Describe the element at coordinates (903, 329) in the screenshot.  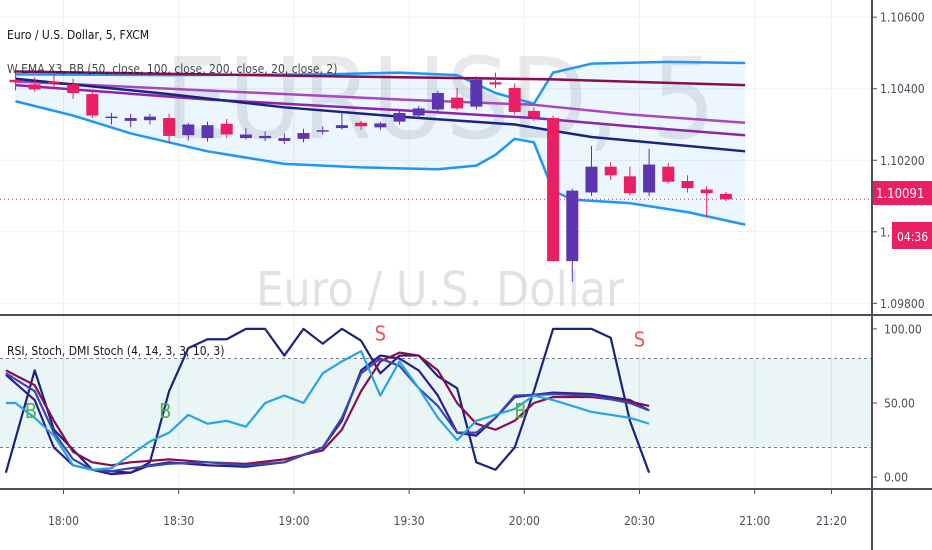
I see `oscillator-tick-label: 100.00` at that location.